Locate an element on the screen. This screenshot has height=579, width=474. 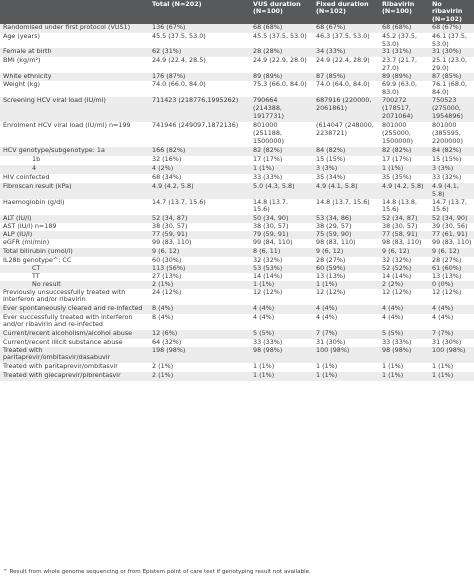
row-cell: 68 (67%) is located at coordinates (346, 29).